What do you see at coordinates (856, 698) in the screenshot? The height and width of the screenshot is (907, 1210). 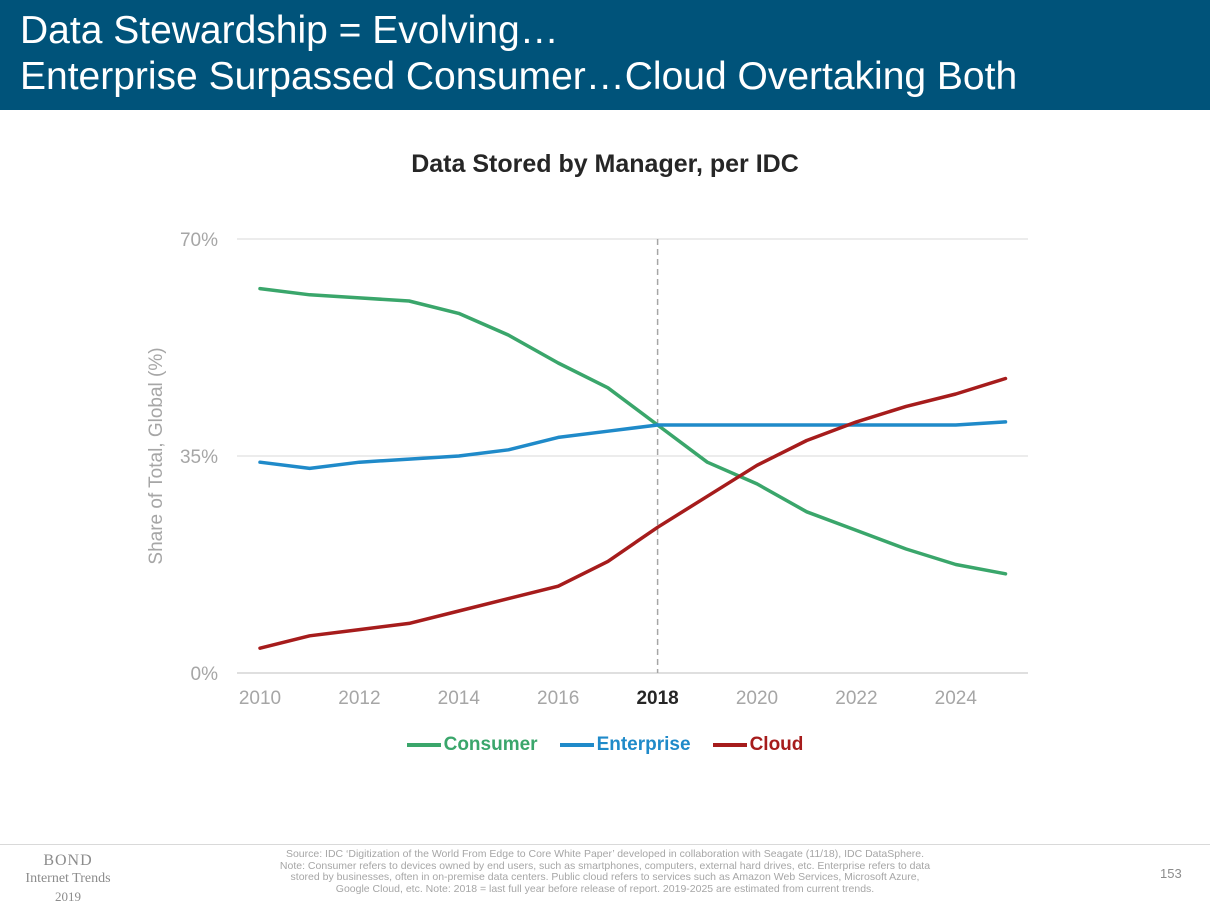 I see `x-tick-label: 2022` at bounding box center [856, 698].